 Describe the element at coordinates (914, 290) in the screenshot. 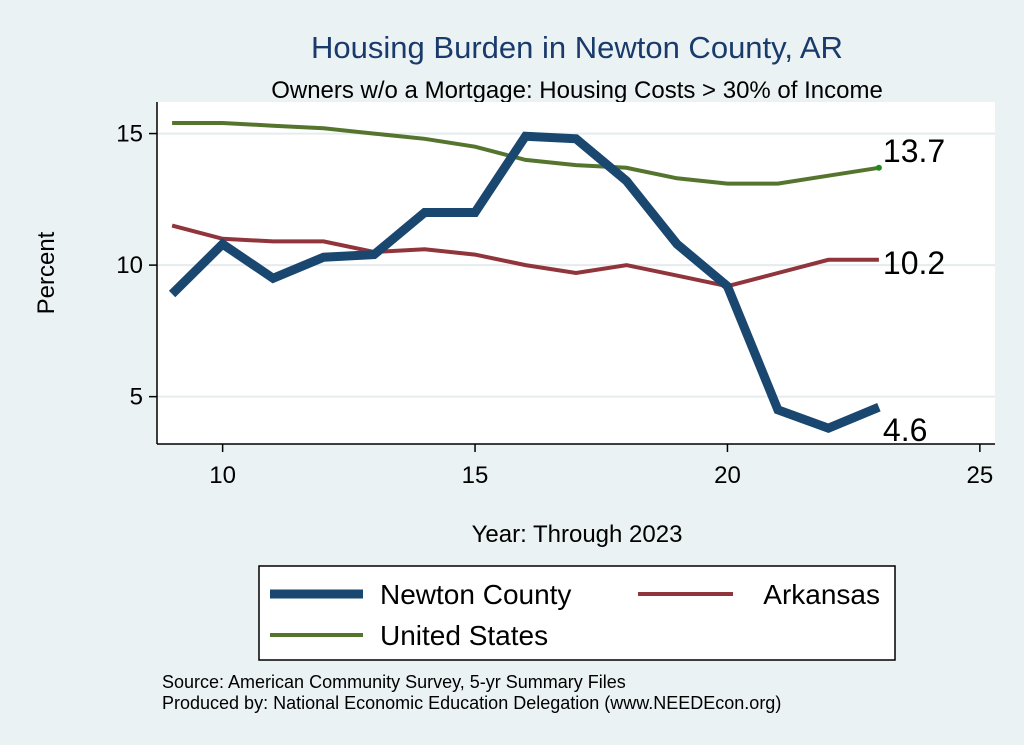

I see `end-labels: 4.6 10.2 13.7` at that location.